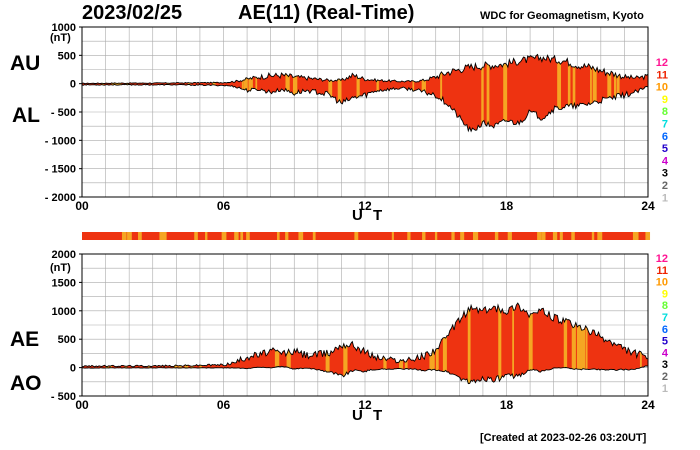 The image size is (700, 450). Describe the element at coordinates (67, 340) in the screenshot. I see `bottom-y-tick-label: 500` at that location.